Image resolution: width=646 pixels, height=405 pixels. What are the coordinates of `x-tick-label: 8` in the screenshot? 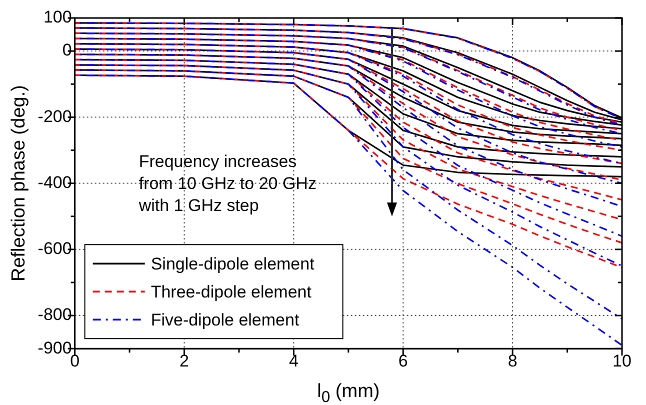 It's located at (513, 360).